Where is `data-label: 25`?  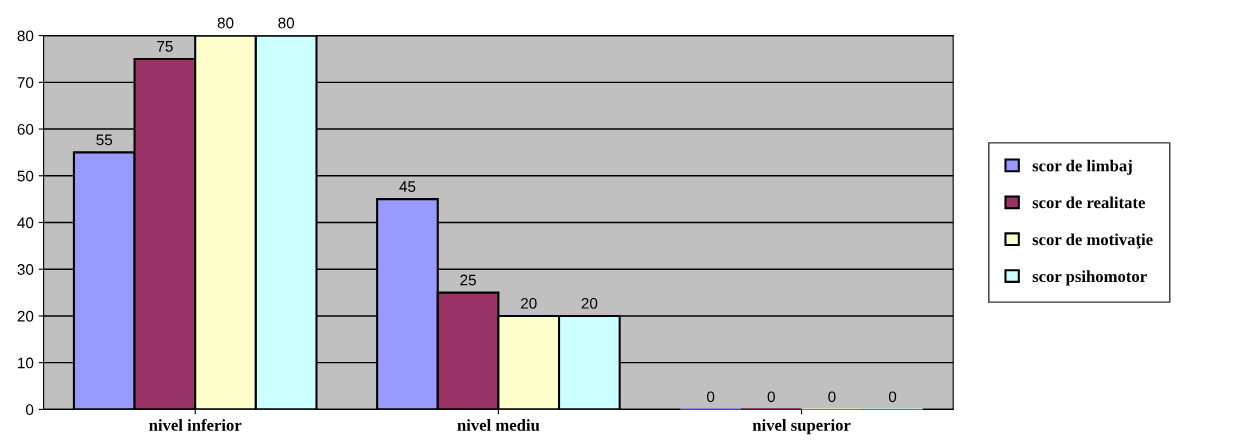 data-label: 25 is located at coordinates (468, 280).